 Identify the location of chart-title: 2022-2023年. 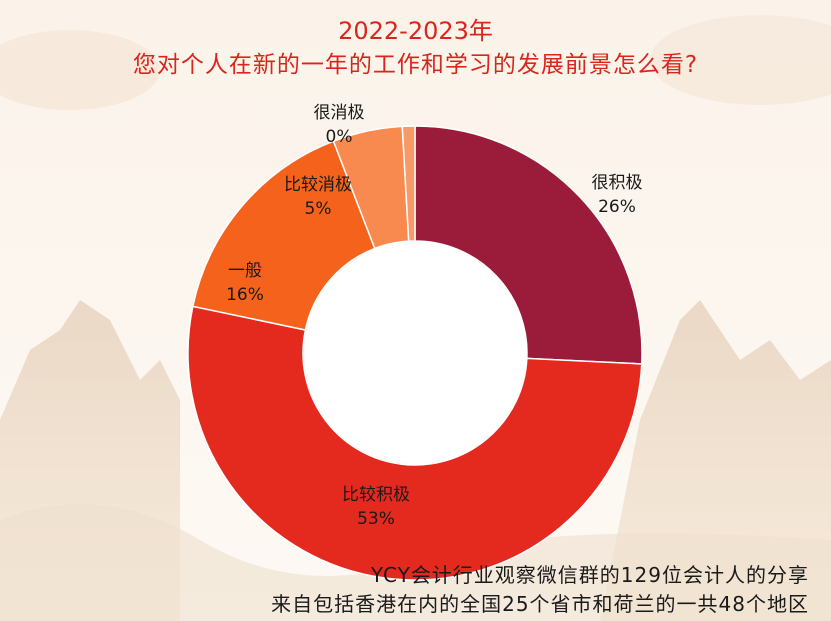
(415, 31).